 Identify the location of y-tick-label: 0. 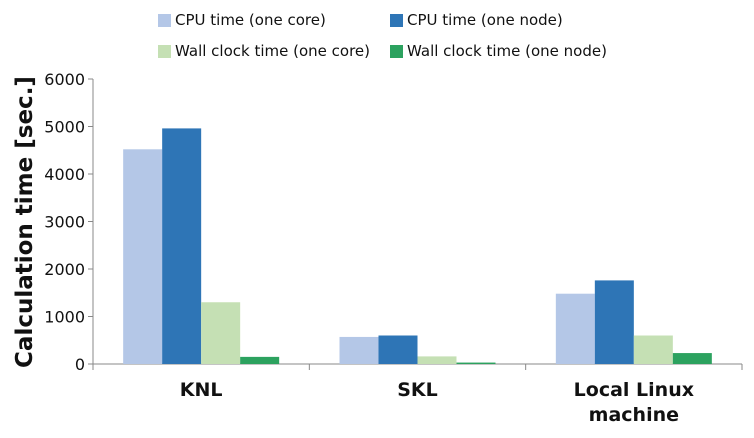
(80, 364).